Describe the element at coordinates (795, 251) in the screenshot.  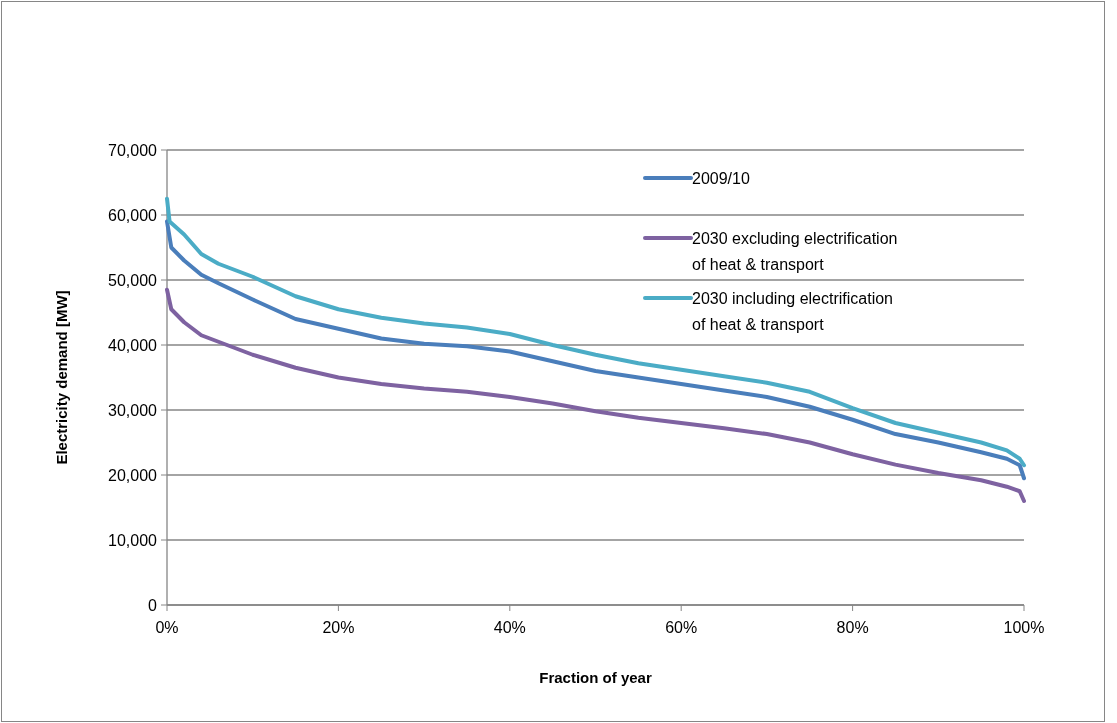
I see `legend-label: 2030 excluding electrification of heat & transport` at that location.